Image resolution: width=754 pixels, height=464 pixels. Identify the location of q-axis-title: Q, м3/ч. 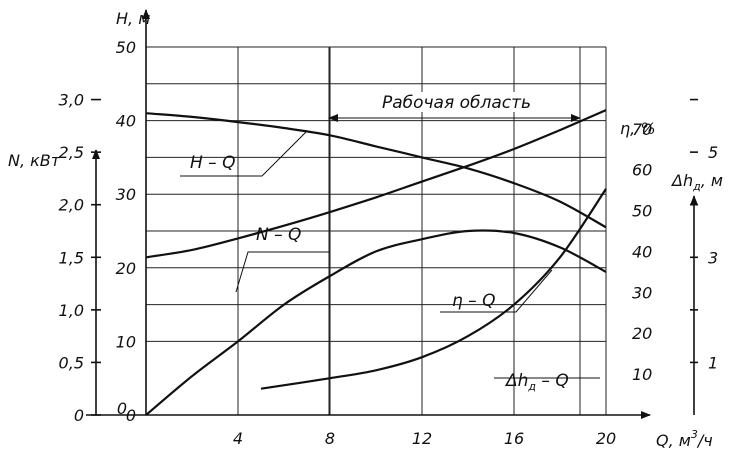
(684, 439).